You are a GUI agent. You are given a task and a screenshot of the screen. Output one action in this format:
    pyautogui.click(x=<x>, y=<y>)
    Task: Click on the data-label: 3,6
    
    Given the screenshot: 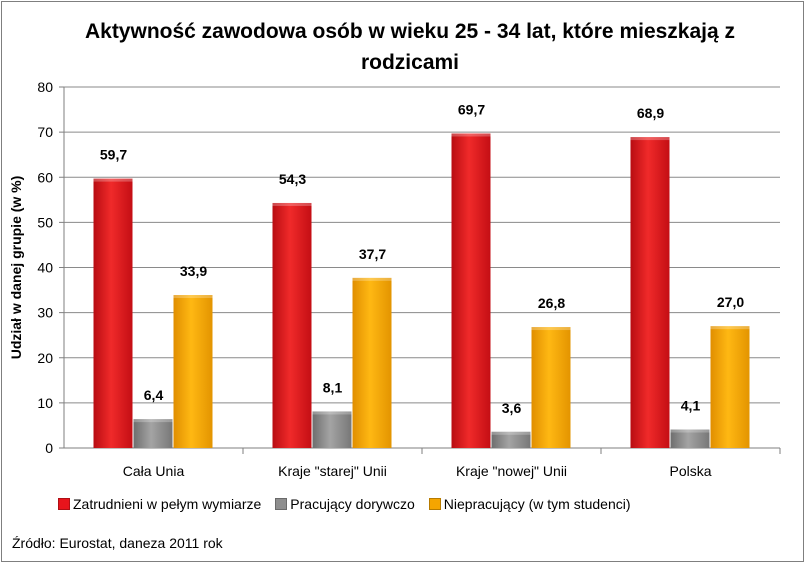 What is the action you would take?
    pyautogui.click(x=512, y=408)
    